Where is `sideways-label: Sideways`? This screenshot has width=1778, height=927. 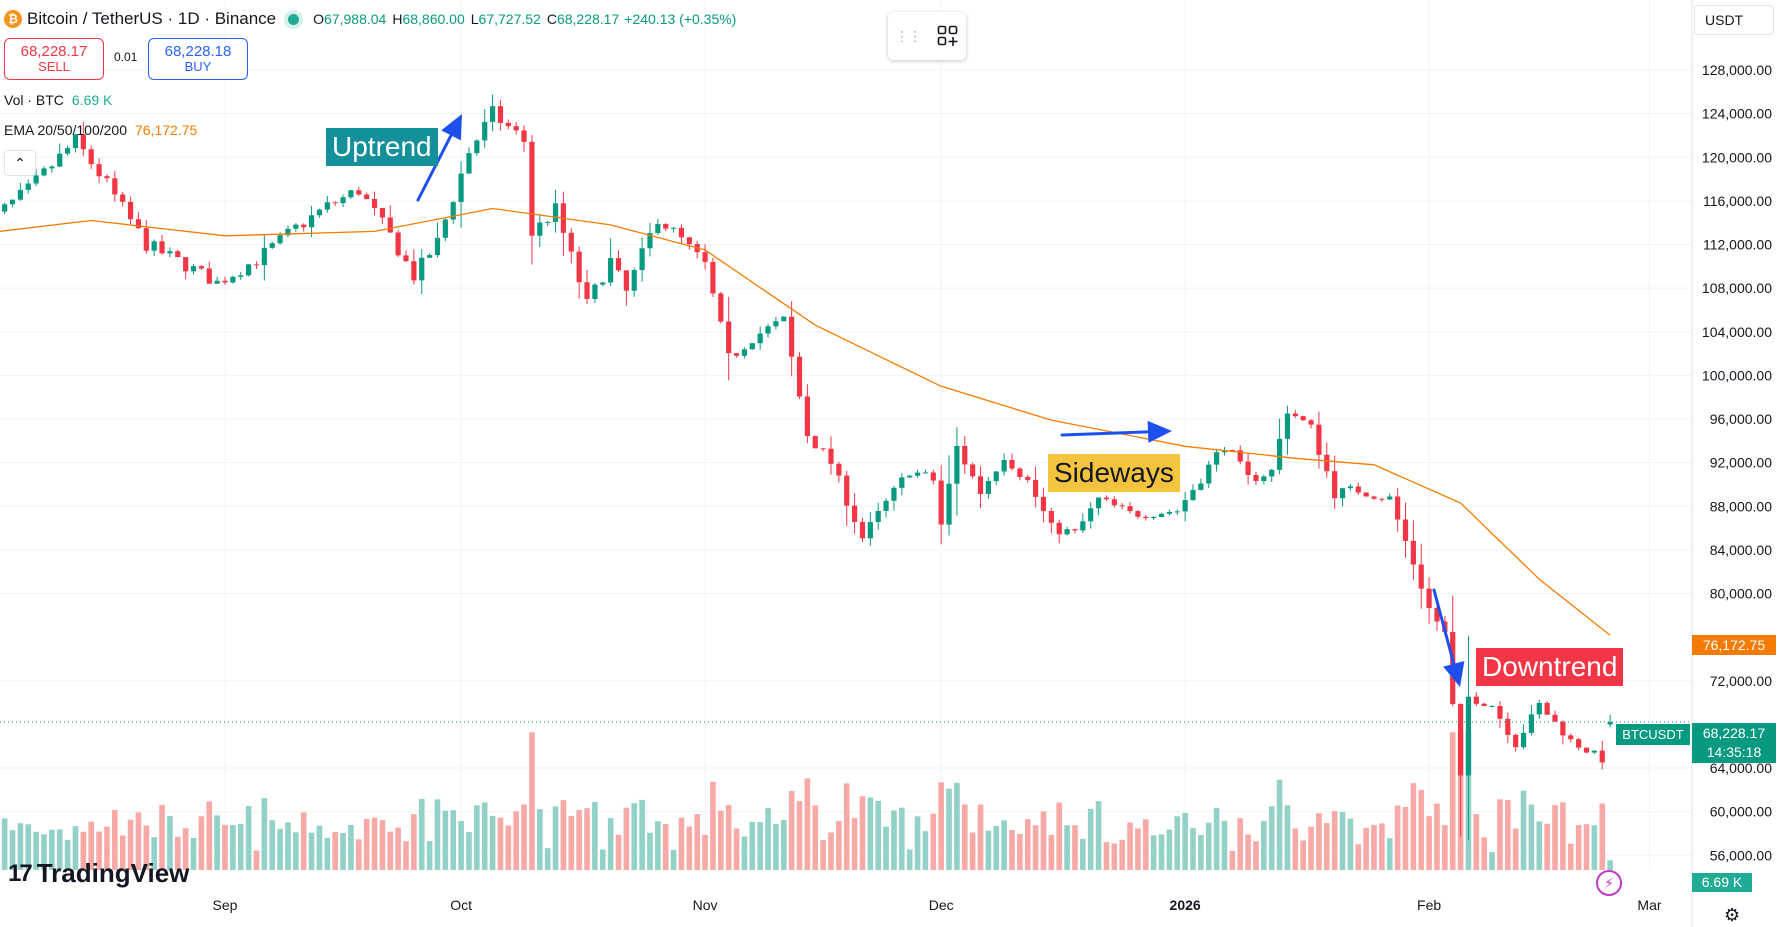 sideways-label: Sideways is located at coordinates (1114, 473).